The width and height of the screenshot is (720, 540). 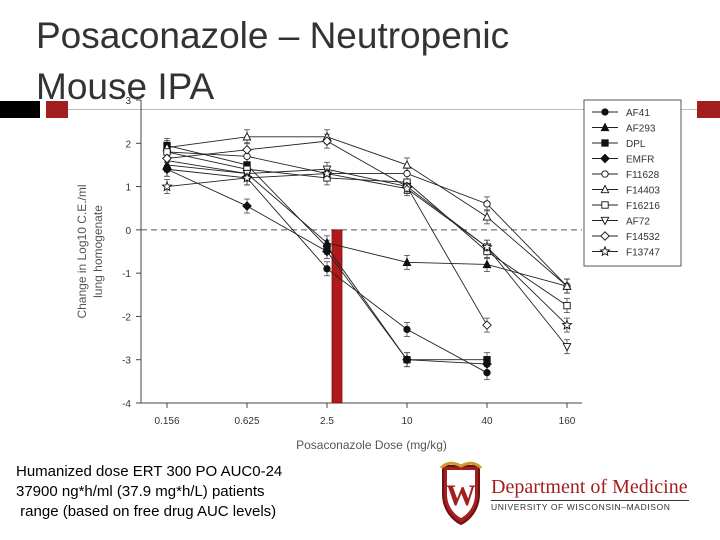 I want to click on y-tick-label: -1, so click(x=126, y=274).